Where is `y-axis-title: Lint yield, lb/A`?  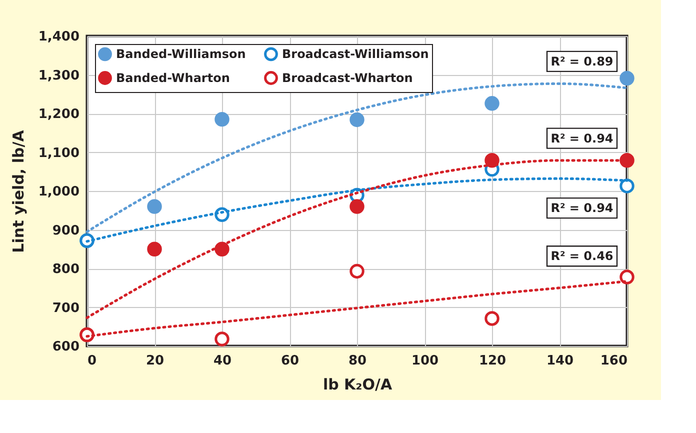 y-axis-title: Lint yield, lb/A is located at coordinates (18, 191).